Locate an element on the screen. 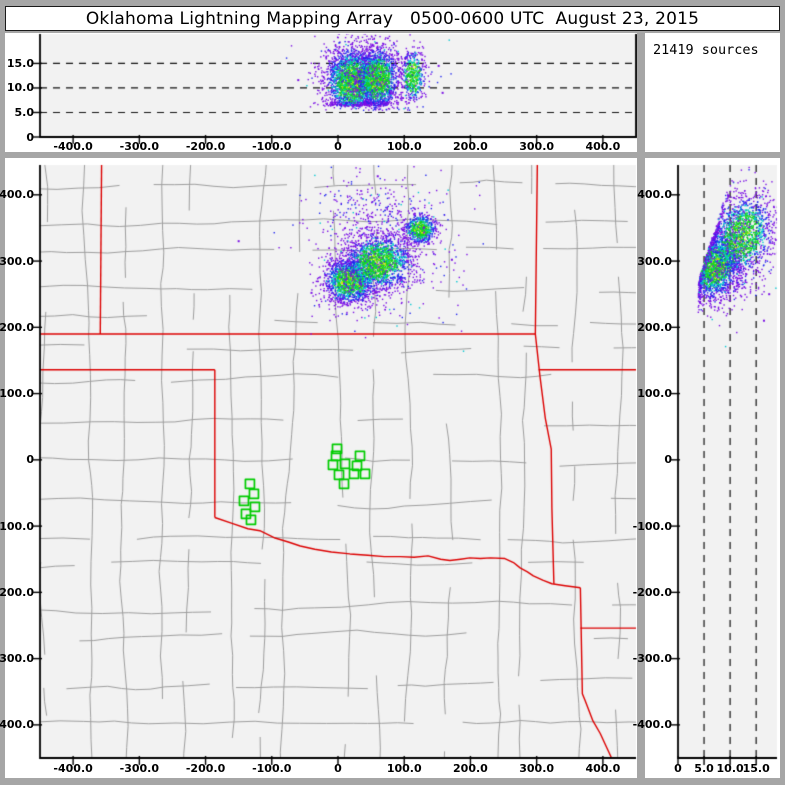  source-count-label: 21419 sources is located at coordinates (706, 50).